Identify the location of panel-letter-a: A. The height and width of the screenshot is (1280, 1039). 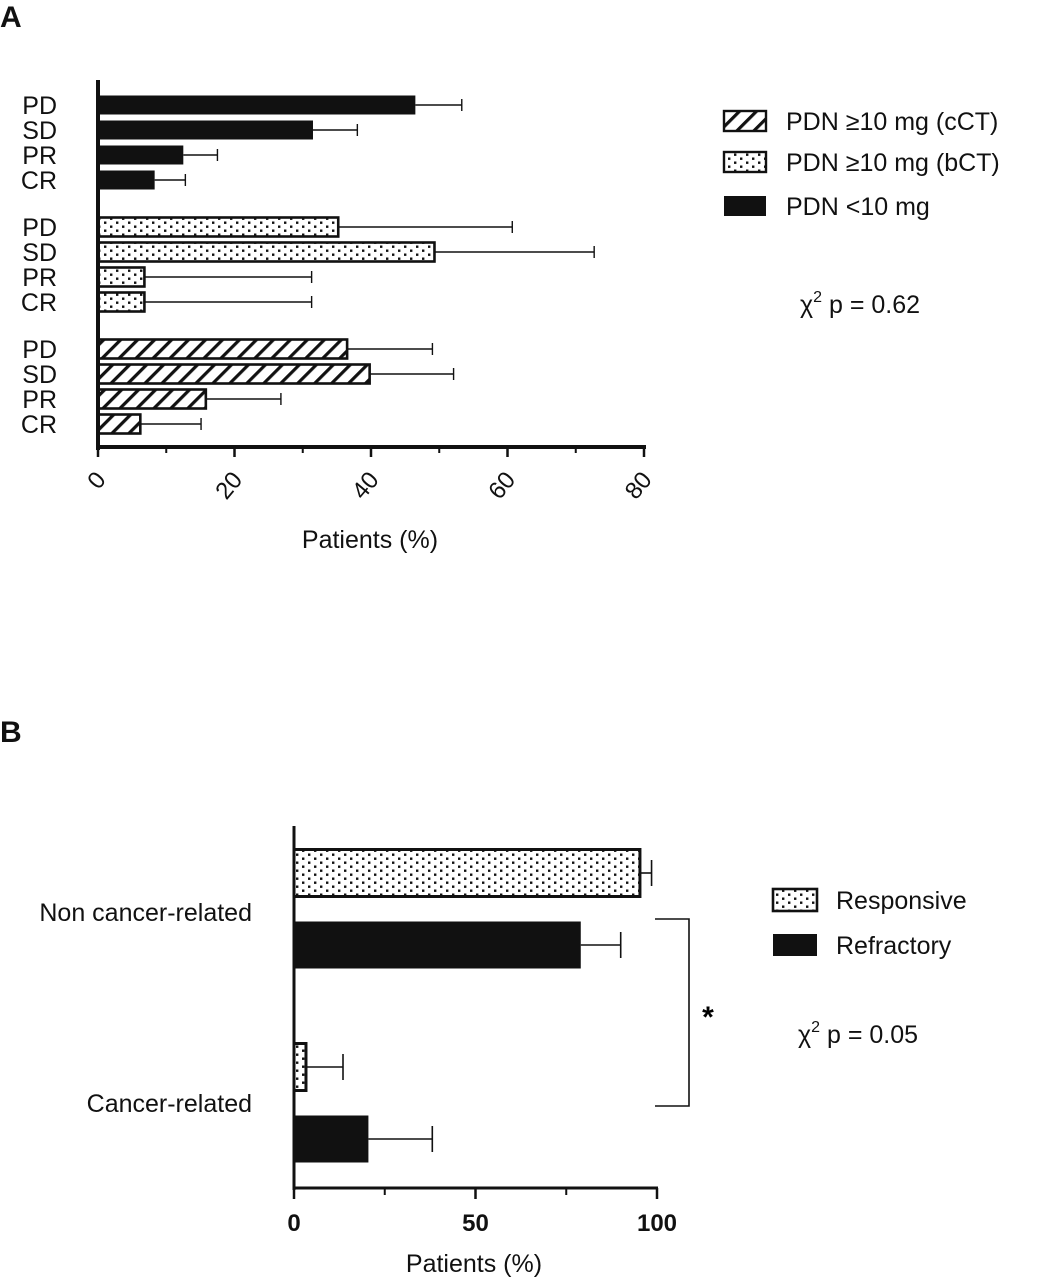
(11, 17).